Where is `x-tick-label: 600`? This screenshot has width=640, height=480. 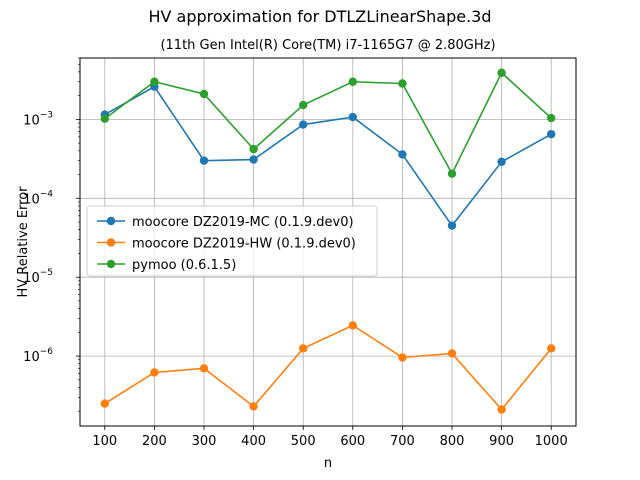 x-tick-label: 600 is located at coordinates (352, 441).